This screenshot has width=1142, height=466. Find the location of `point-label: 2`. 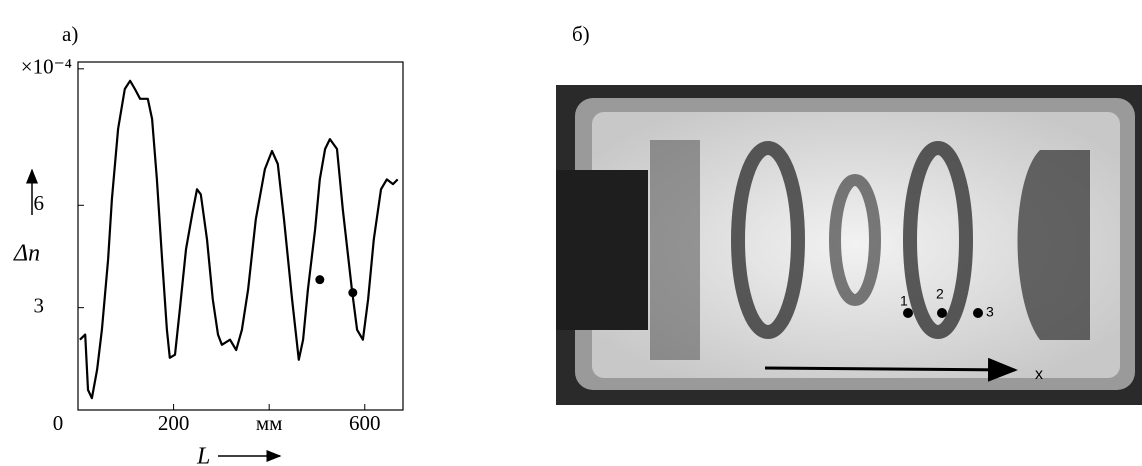

point-label: 2 is located at coordinates (940, 294).